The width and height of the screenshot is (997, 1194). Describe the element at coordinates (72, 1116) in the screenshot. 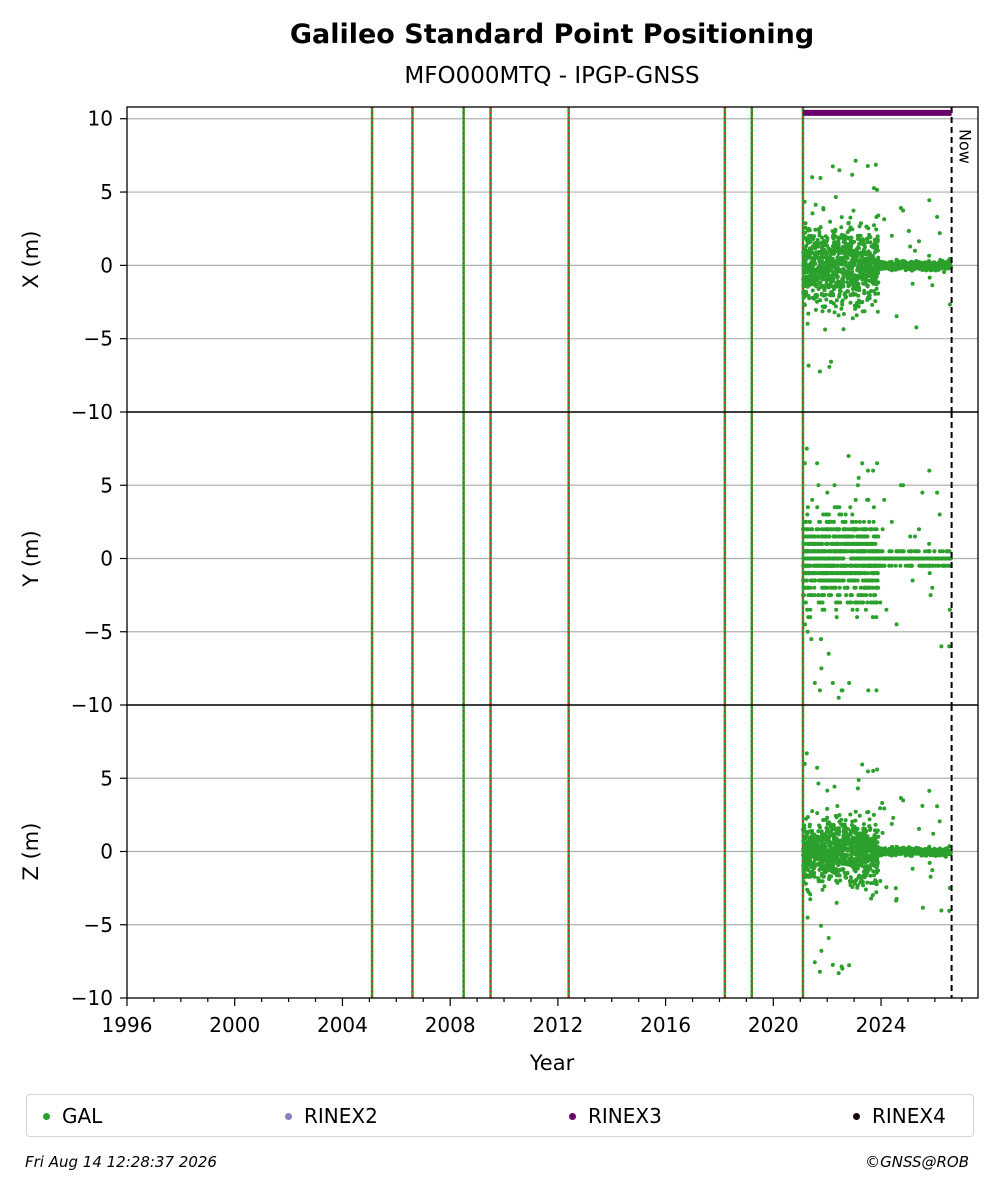

I see `legend-item-gal: GAL` at that location.